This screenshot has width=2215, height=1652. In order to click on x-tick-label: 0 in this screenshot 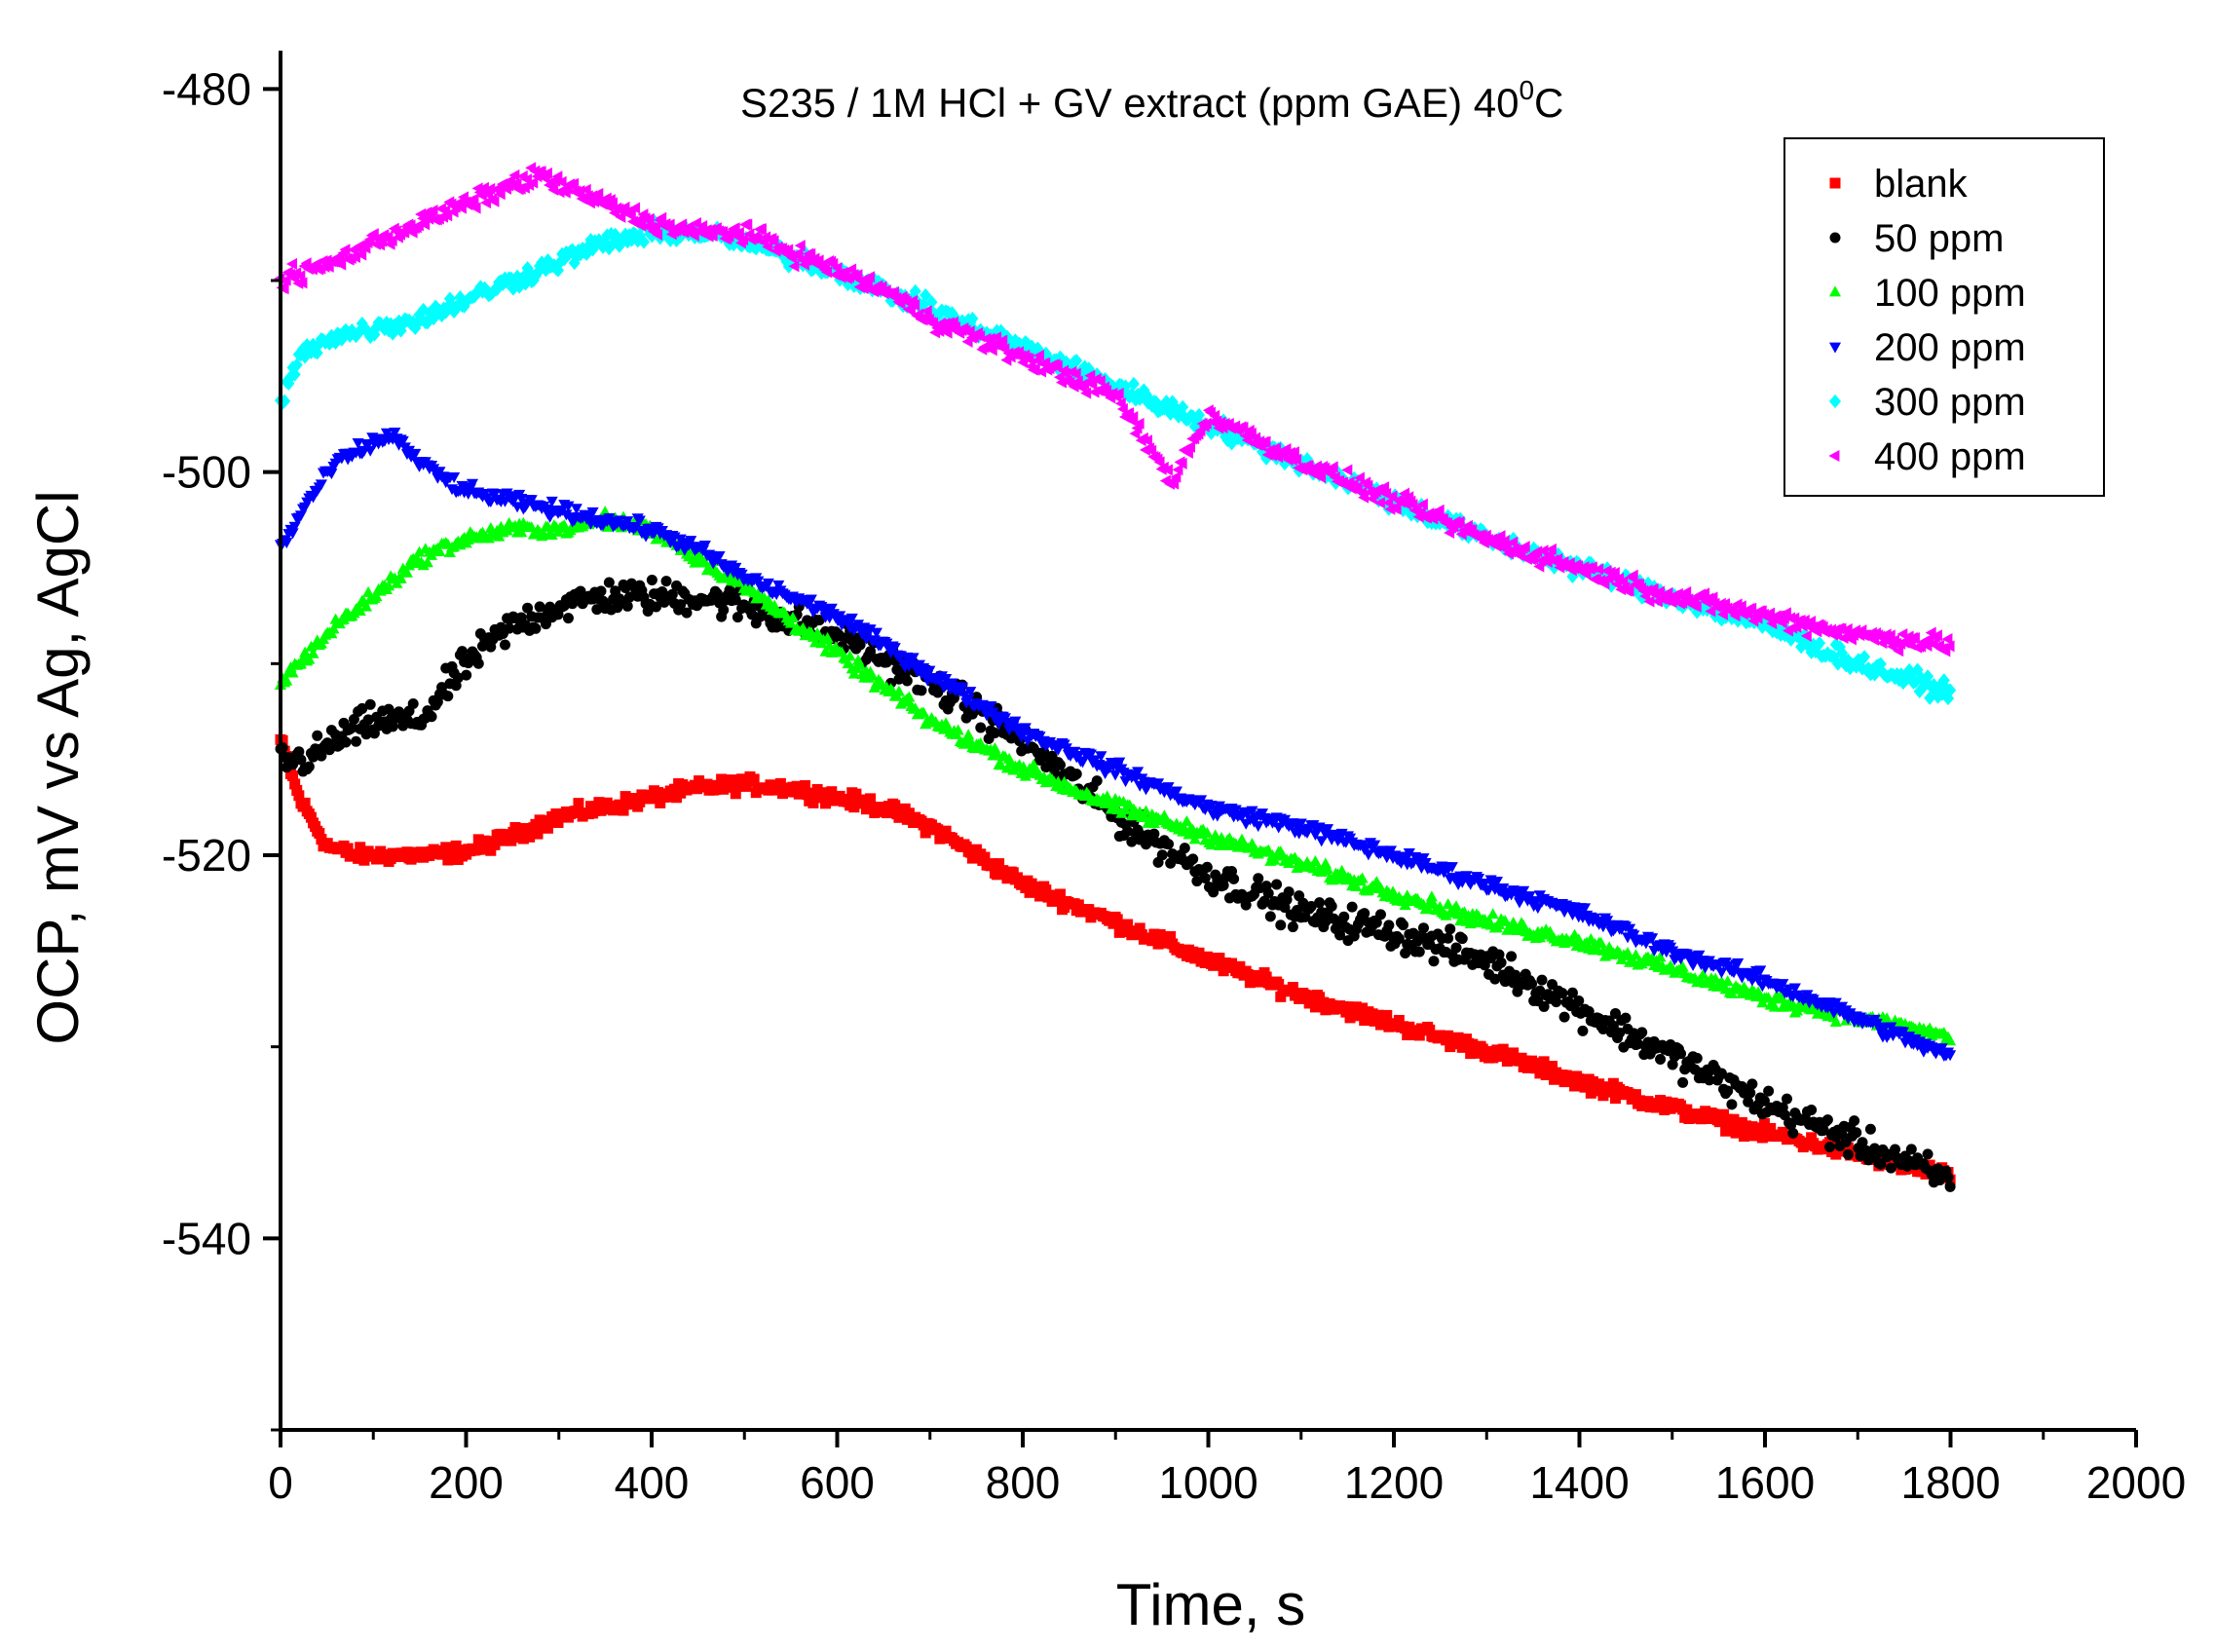, I will do `click(280, 1483)`.